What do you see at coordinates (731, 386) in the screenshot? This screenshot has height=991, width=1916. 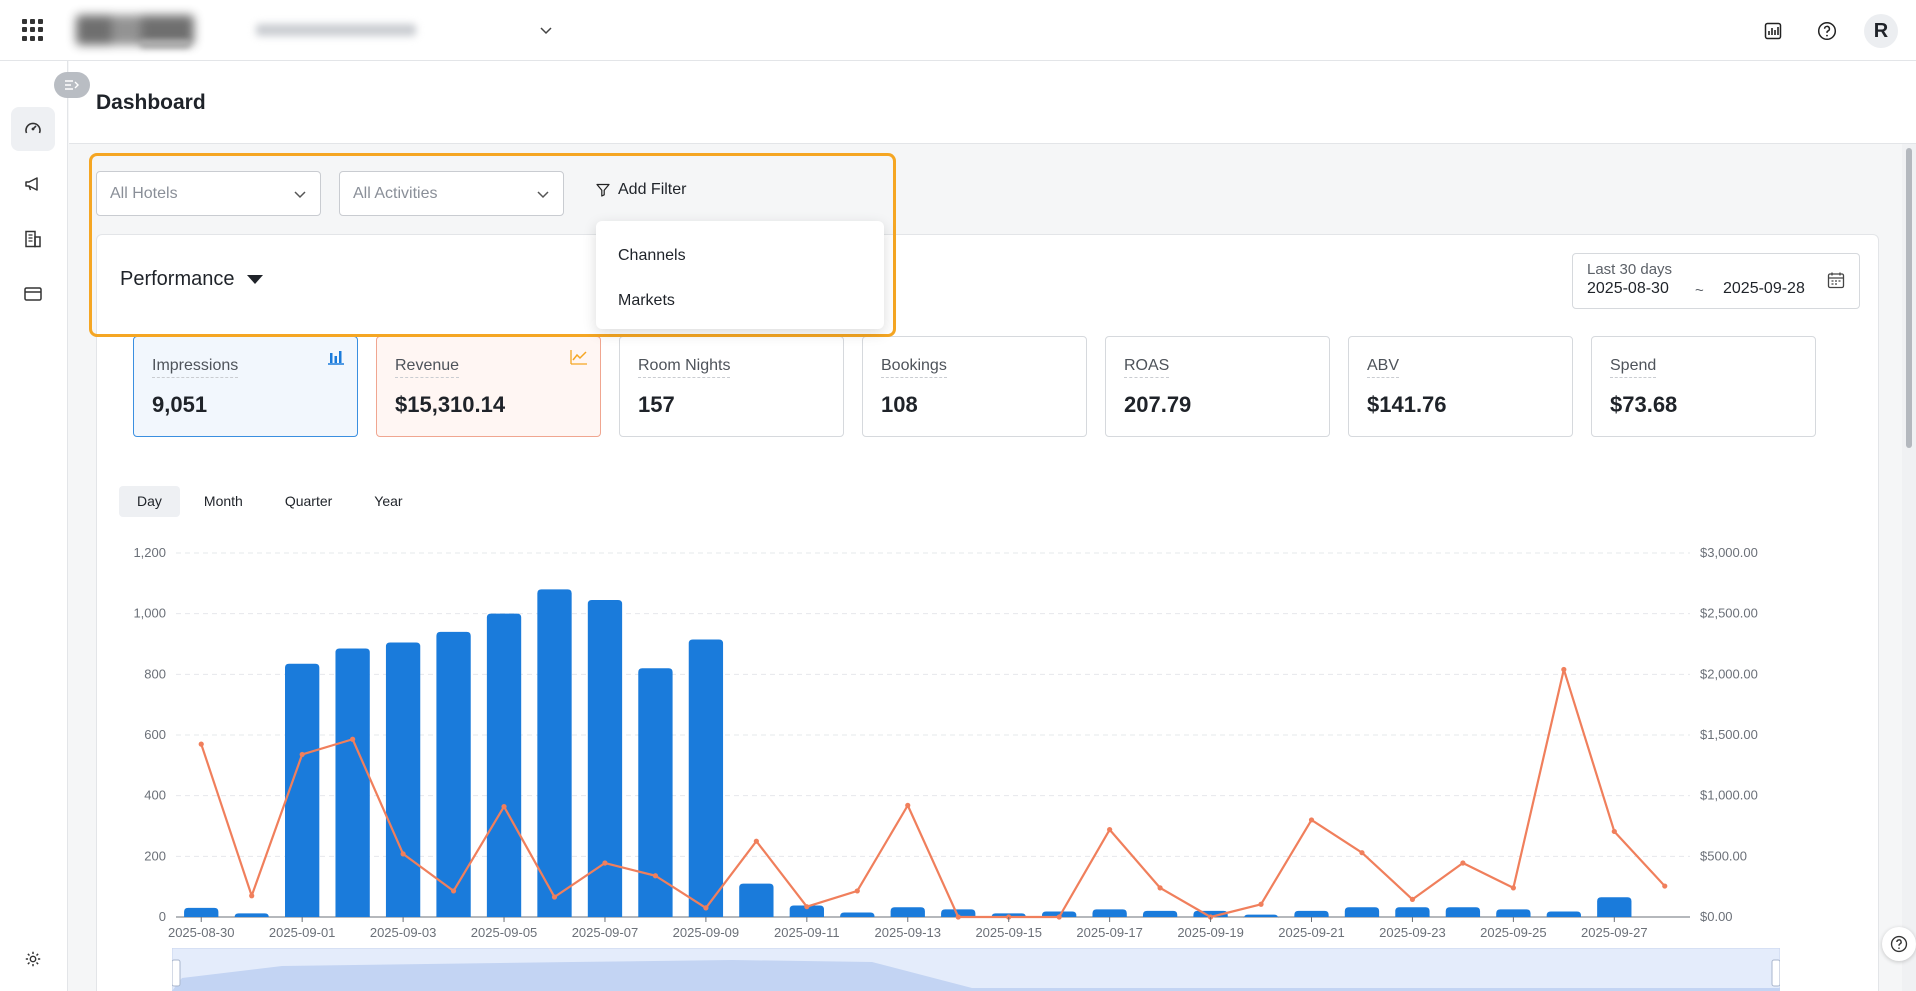 I see `metric-card-room-nights: Room Nights 157` at bounding box center [731, 386].